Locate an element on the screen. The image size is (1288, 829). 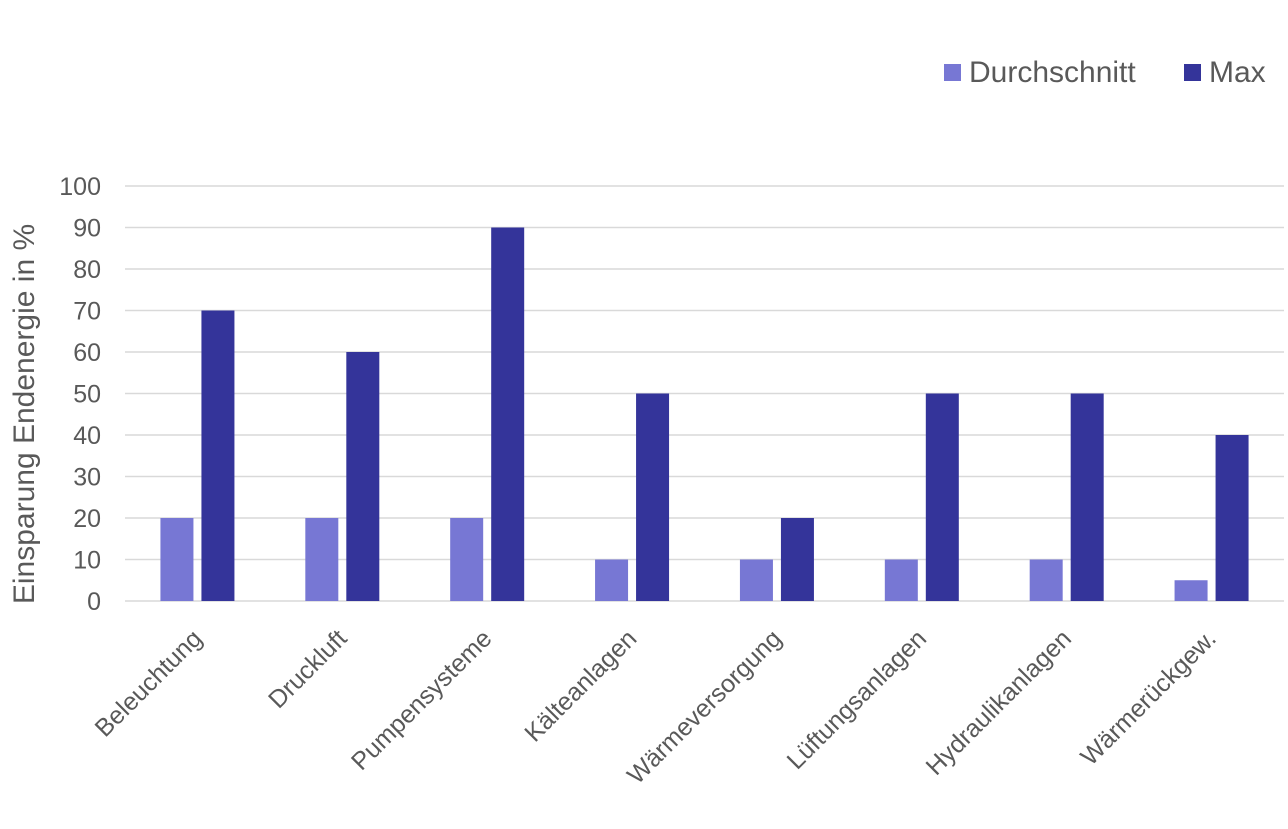
x-category-label: Beleuchtung is located at coordinates (149, 683).